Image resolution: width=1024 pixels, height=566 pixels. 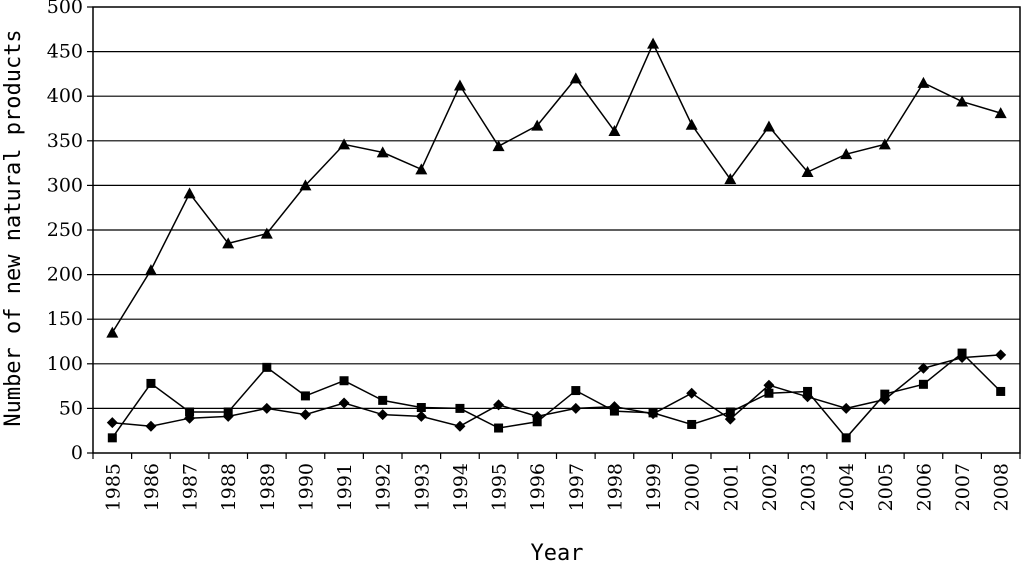 What do you see at coordinates (65, 52) in the screenshot?
I see `y-tick-label: 450` at bounding box center [65, 52].